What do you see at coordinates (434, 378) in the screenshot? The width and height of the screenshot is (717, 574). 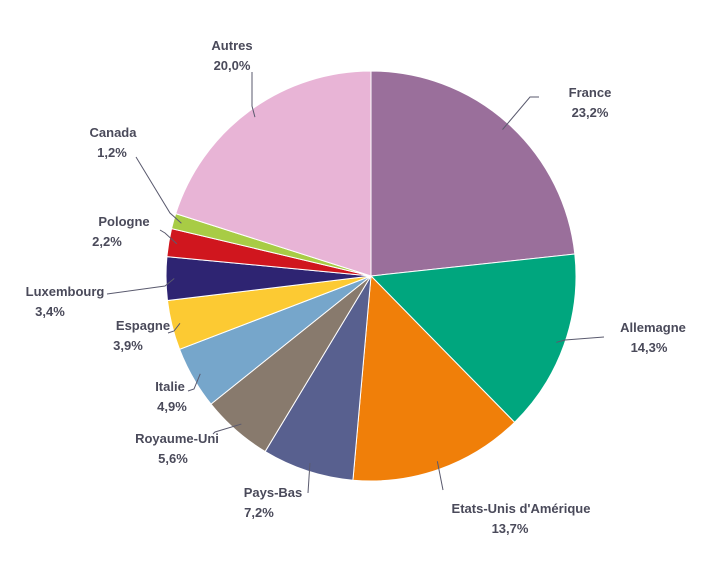 I see `slice-etats-unis-d-am-rique` at bounding box center [434, 378].